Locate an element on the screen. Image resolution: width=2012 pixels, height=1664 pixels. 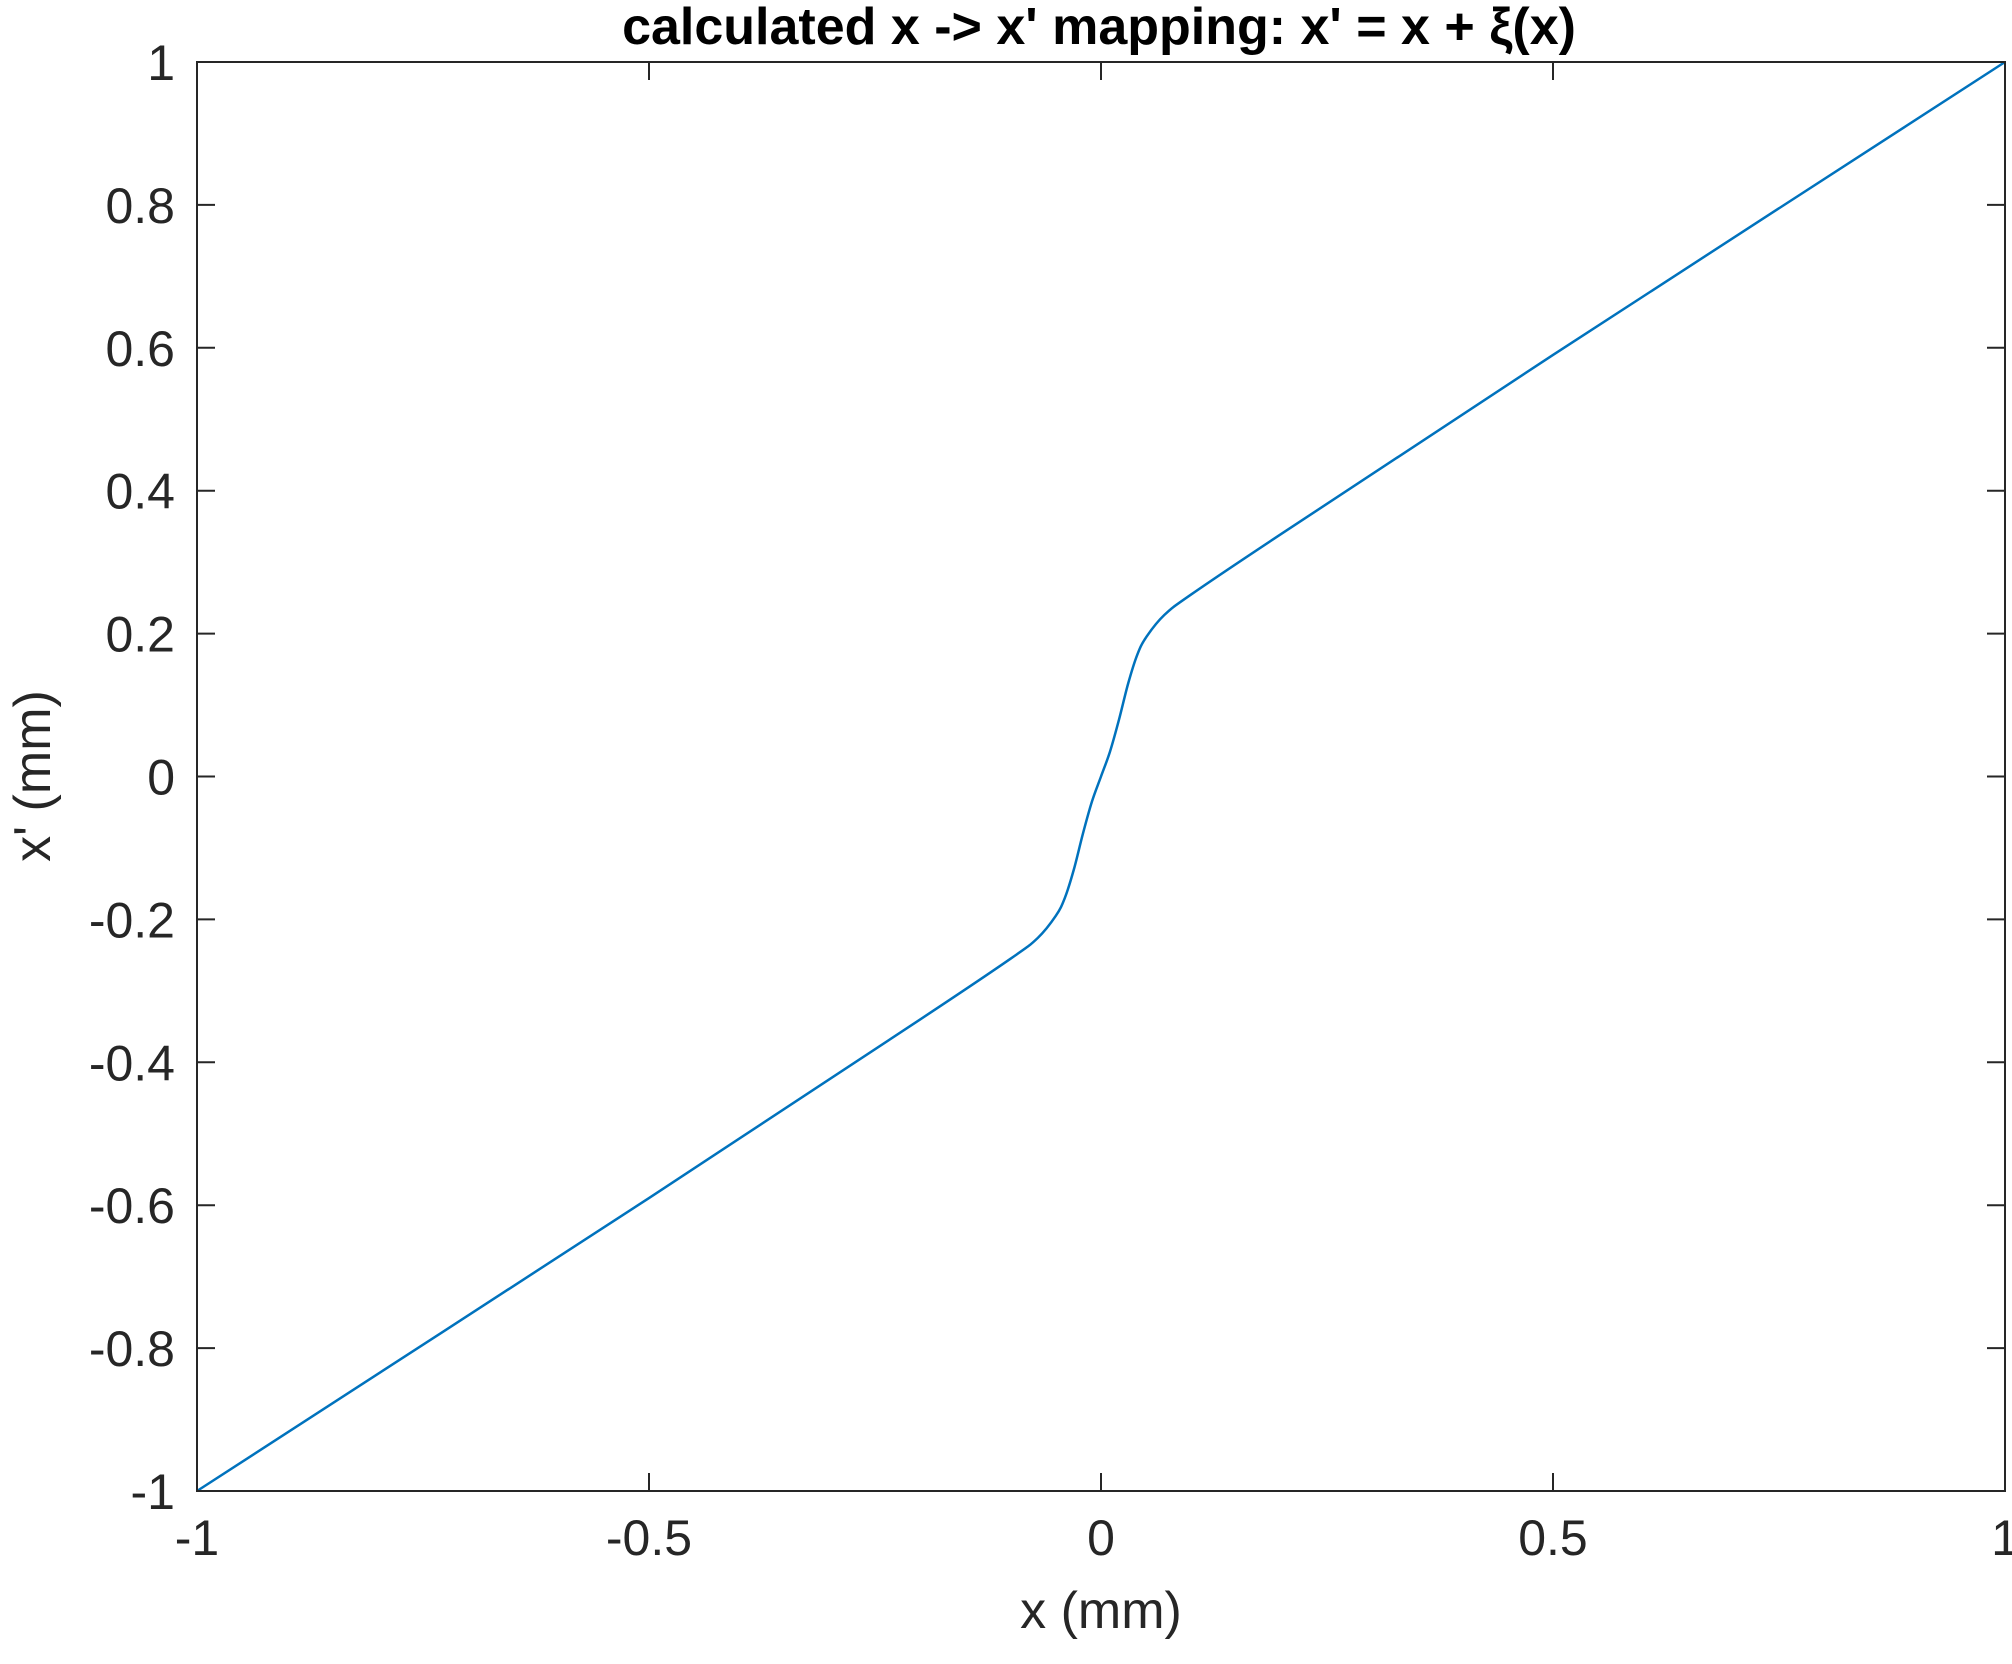
y-axis-label: x' (mm) is located at coordinates (33, 776).